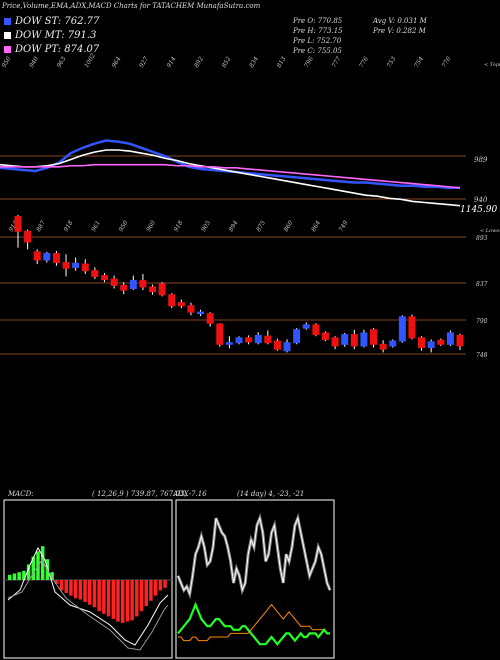  I want to click on adx-label: ADX, so click(181, 494).